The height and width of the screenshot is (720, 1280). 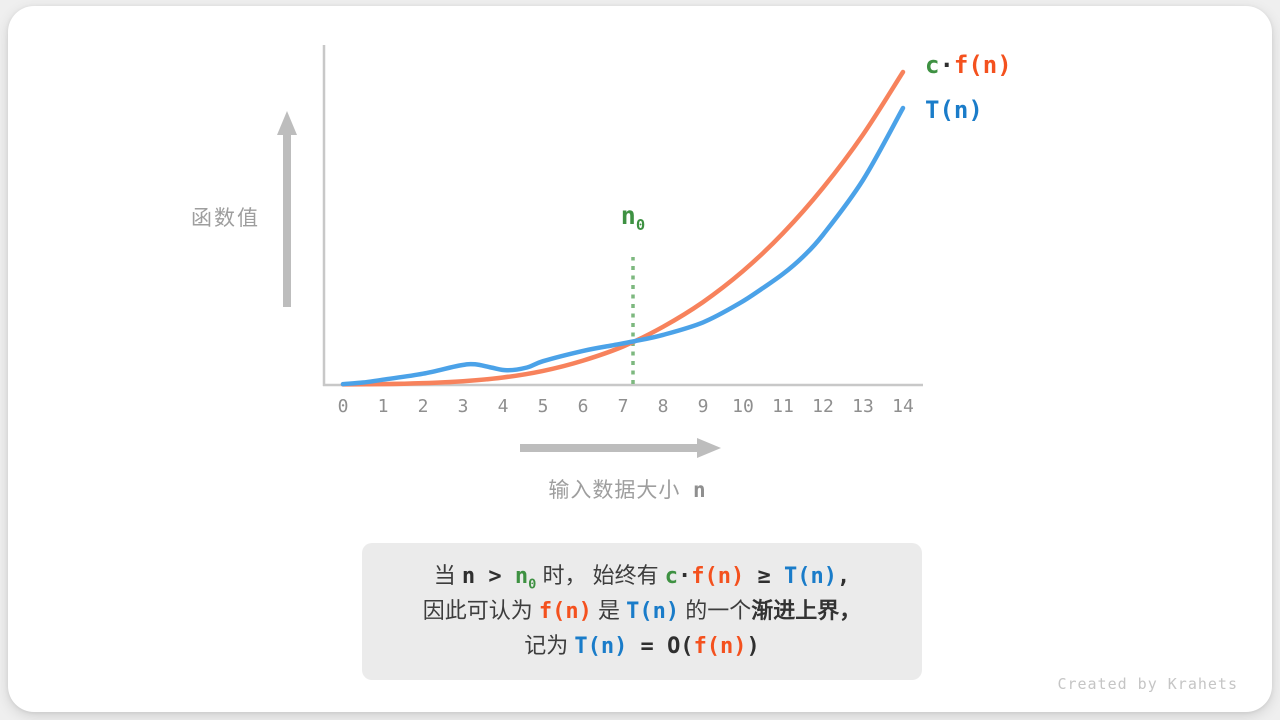 I want to click on text-segment: 的一个, so click(x=715, y=610).